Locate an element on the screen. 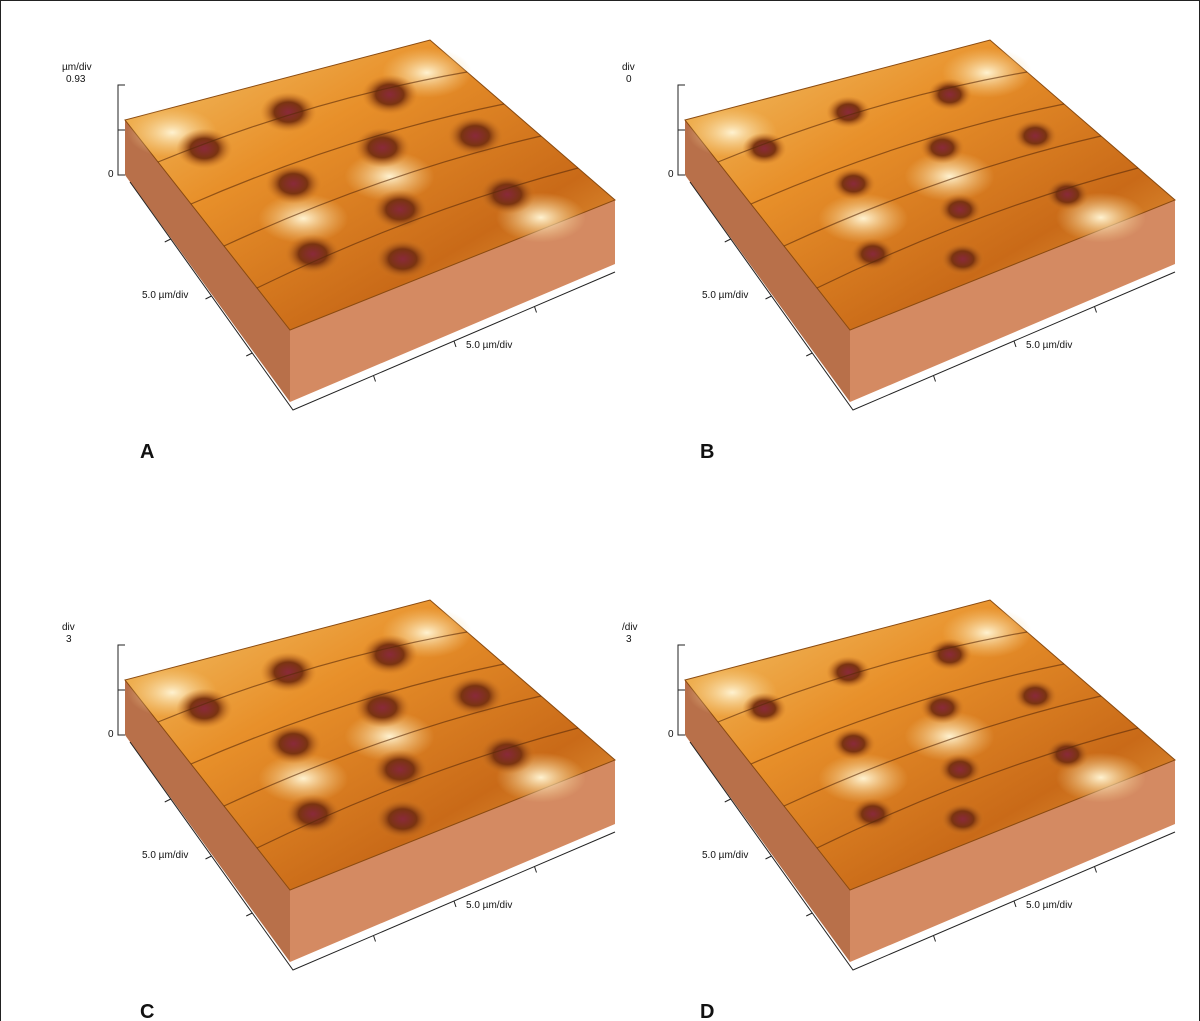 This screenshot has height=1021, width=1200. panel-label: C is located at coordinates (147, 1011).